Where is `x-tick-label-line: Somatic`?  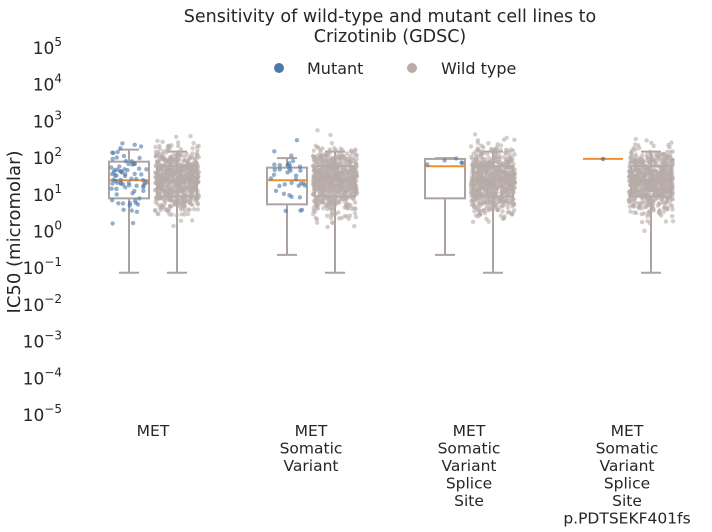
x-tick-label-line: Somatic is located at coordinates (311, 449).